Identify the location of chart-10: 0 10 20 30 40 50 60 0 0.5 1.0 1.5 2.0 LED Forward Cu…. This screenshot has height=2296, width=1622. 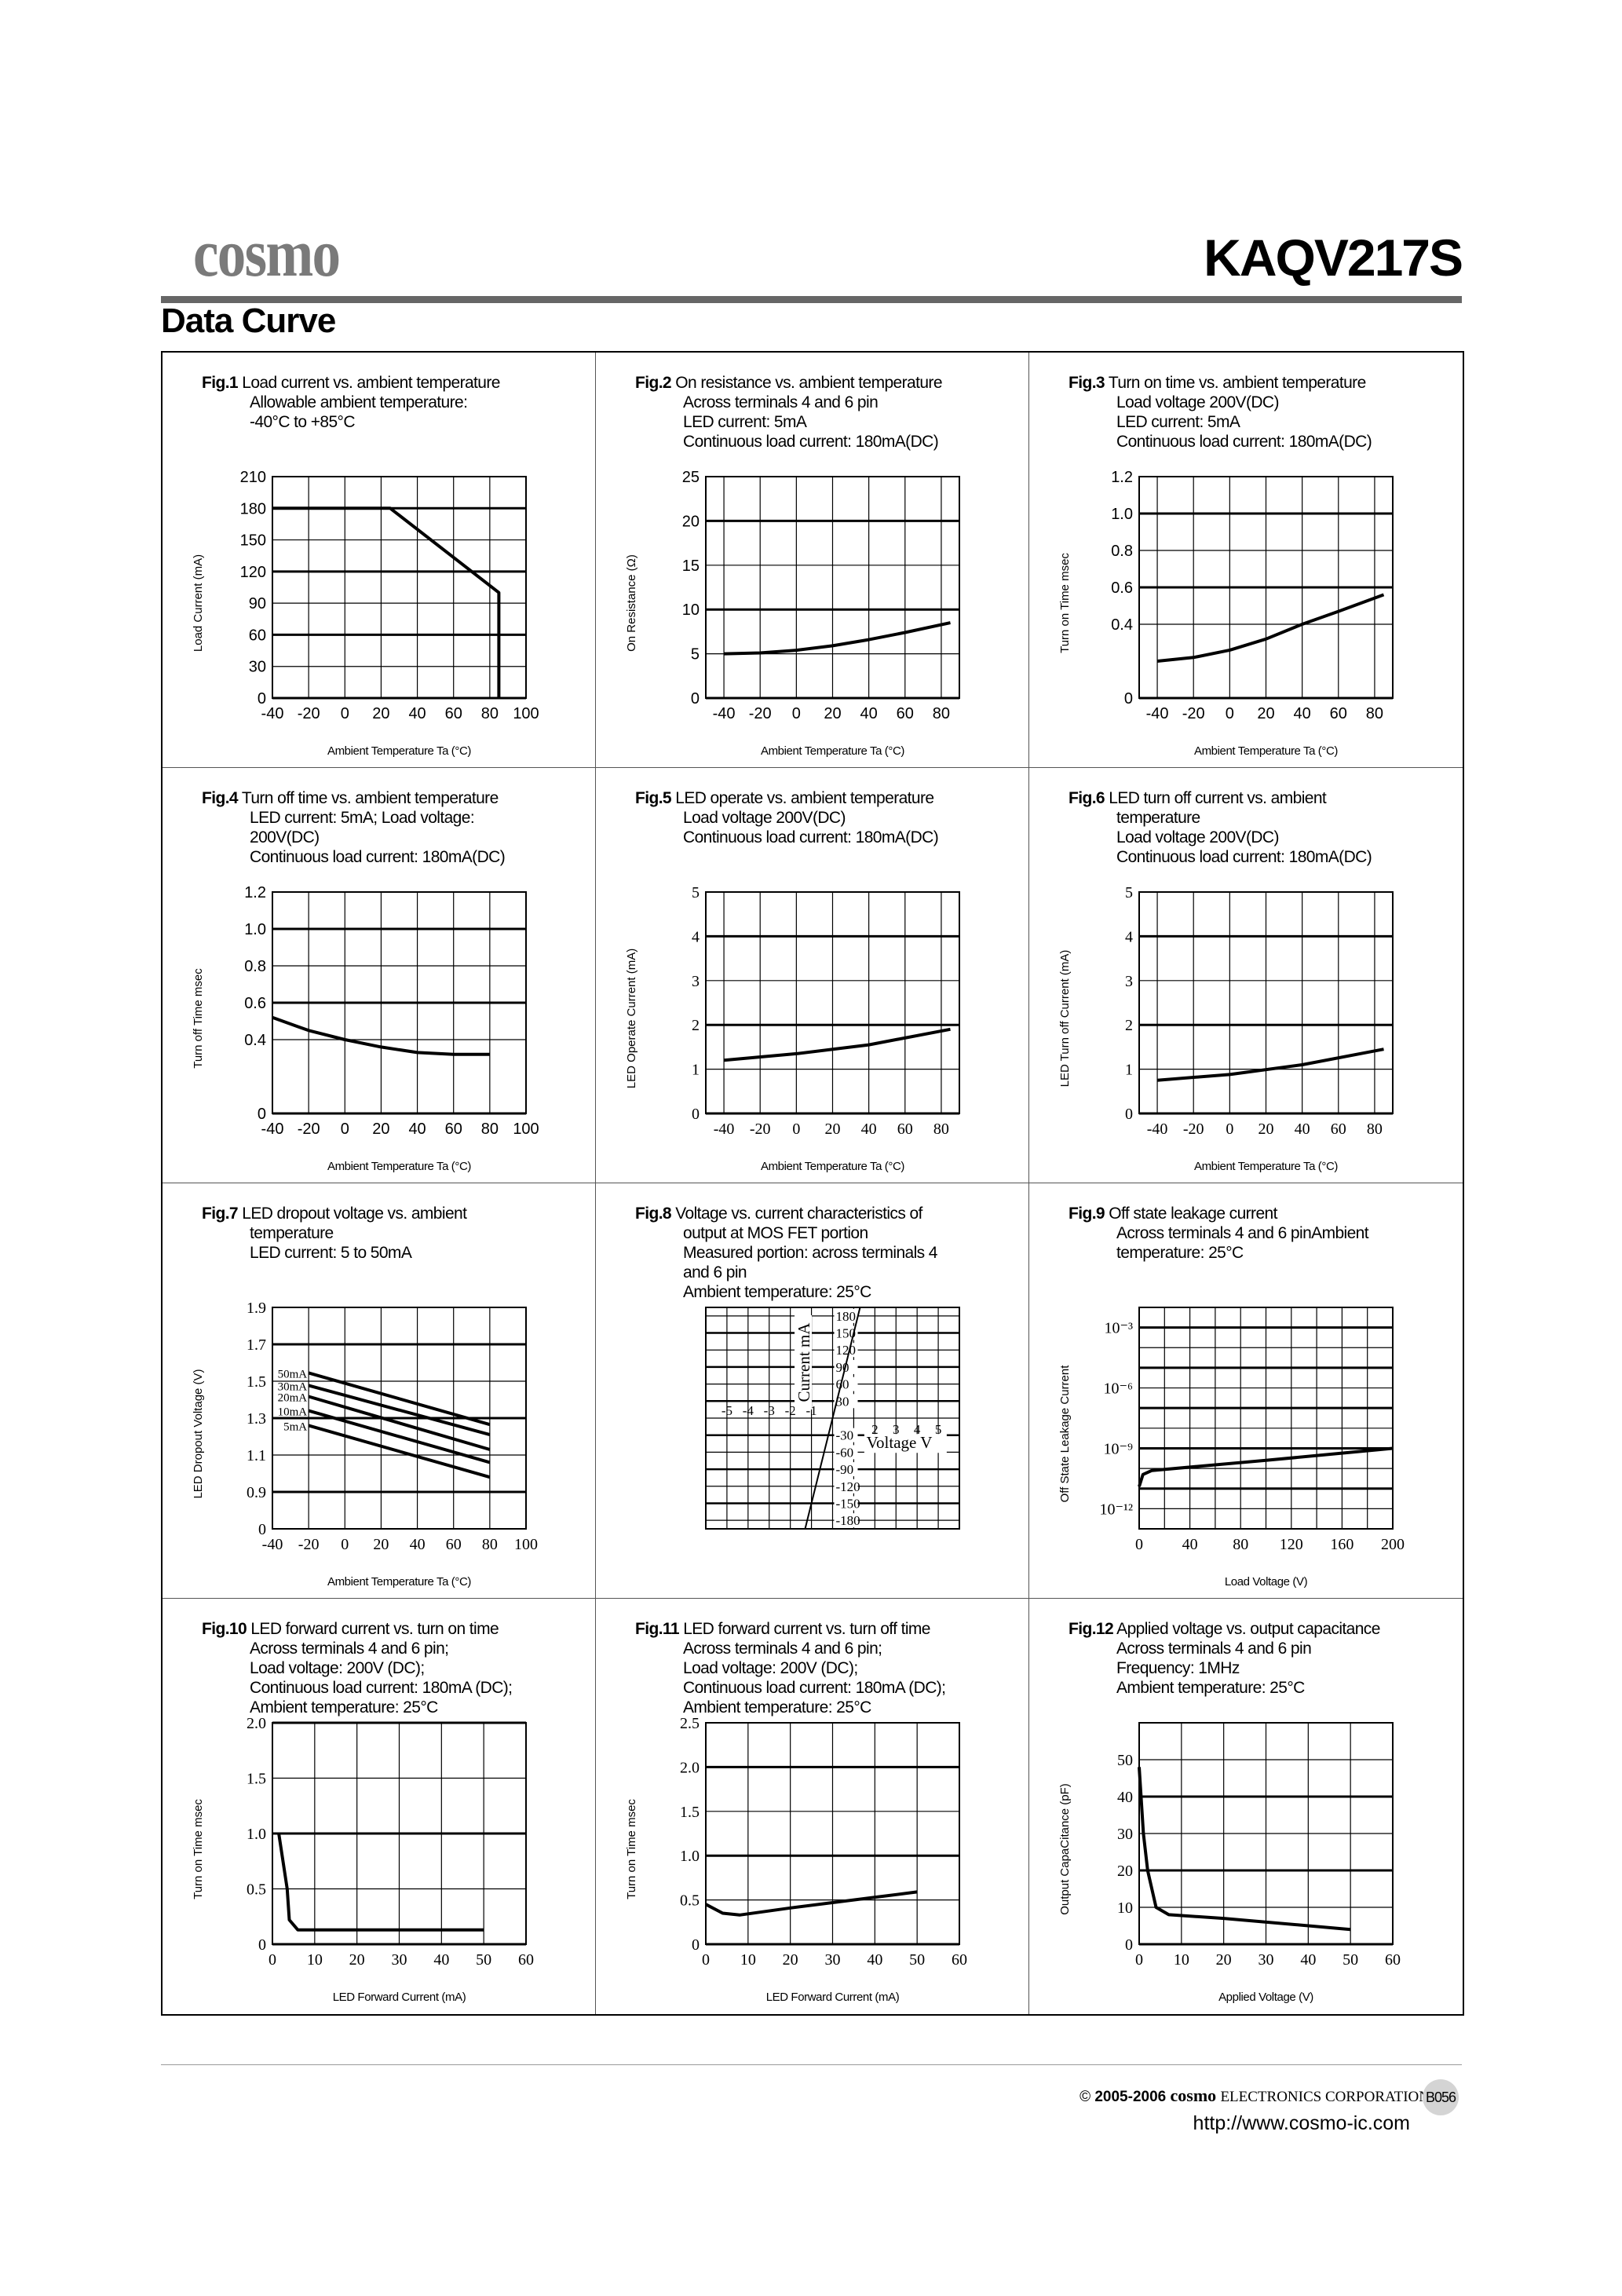
(363, 1860).